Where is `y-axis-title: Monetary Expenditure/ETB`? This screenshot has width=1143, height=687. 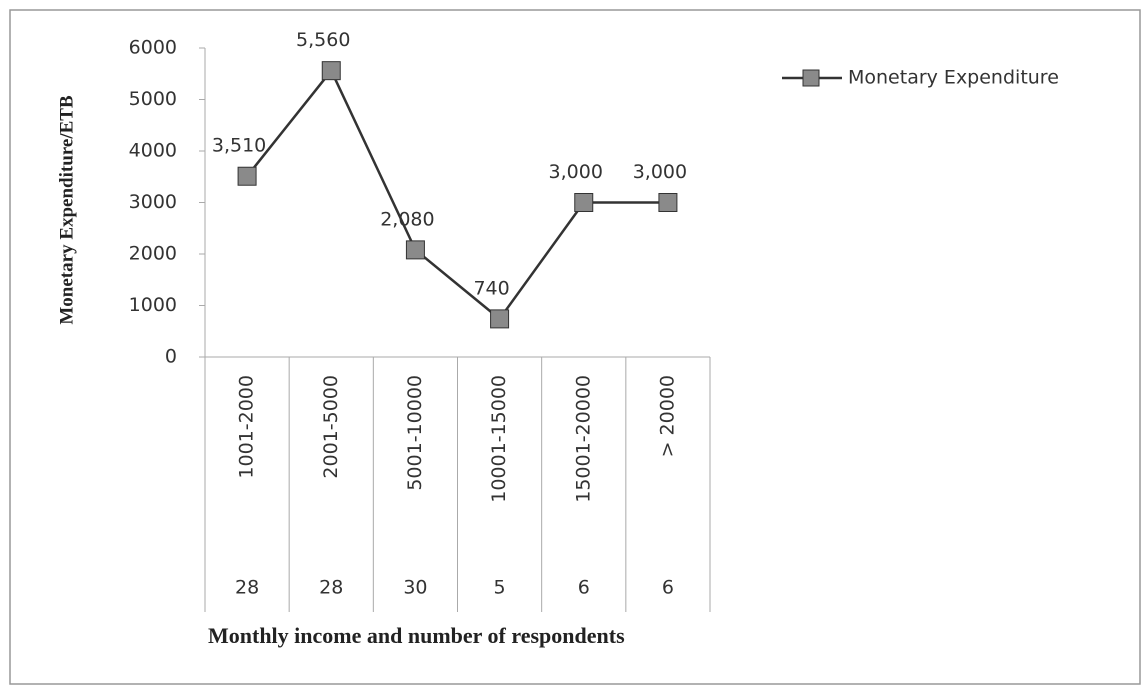 y-axis-title: Monetary Expenditure/ETB is located at coordinates (66, 210).